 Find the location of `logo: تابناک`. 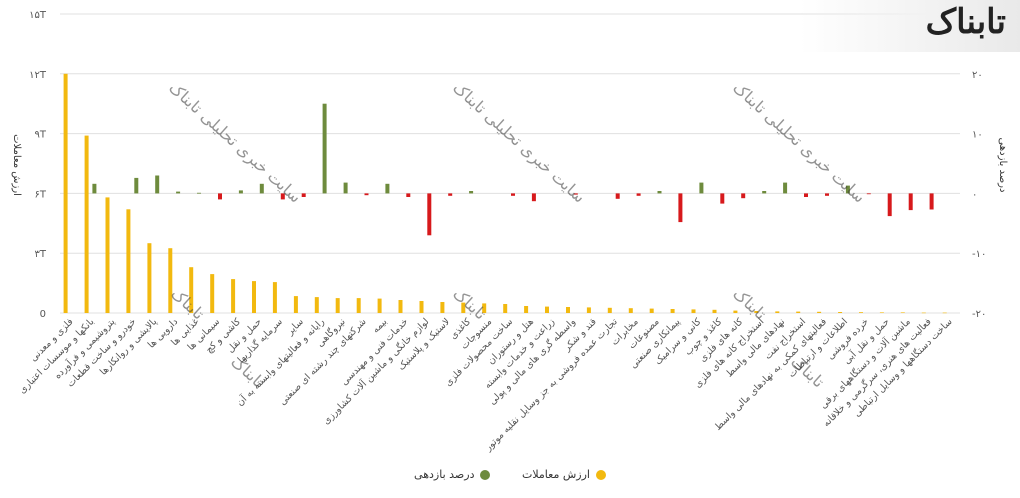

logo: تابناک is located at coordinates (966, 22).